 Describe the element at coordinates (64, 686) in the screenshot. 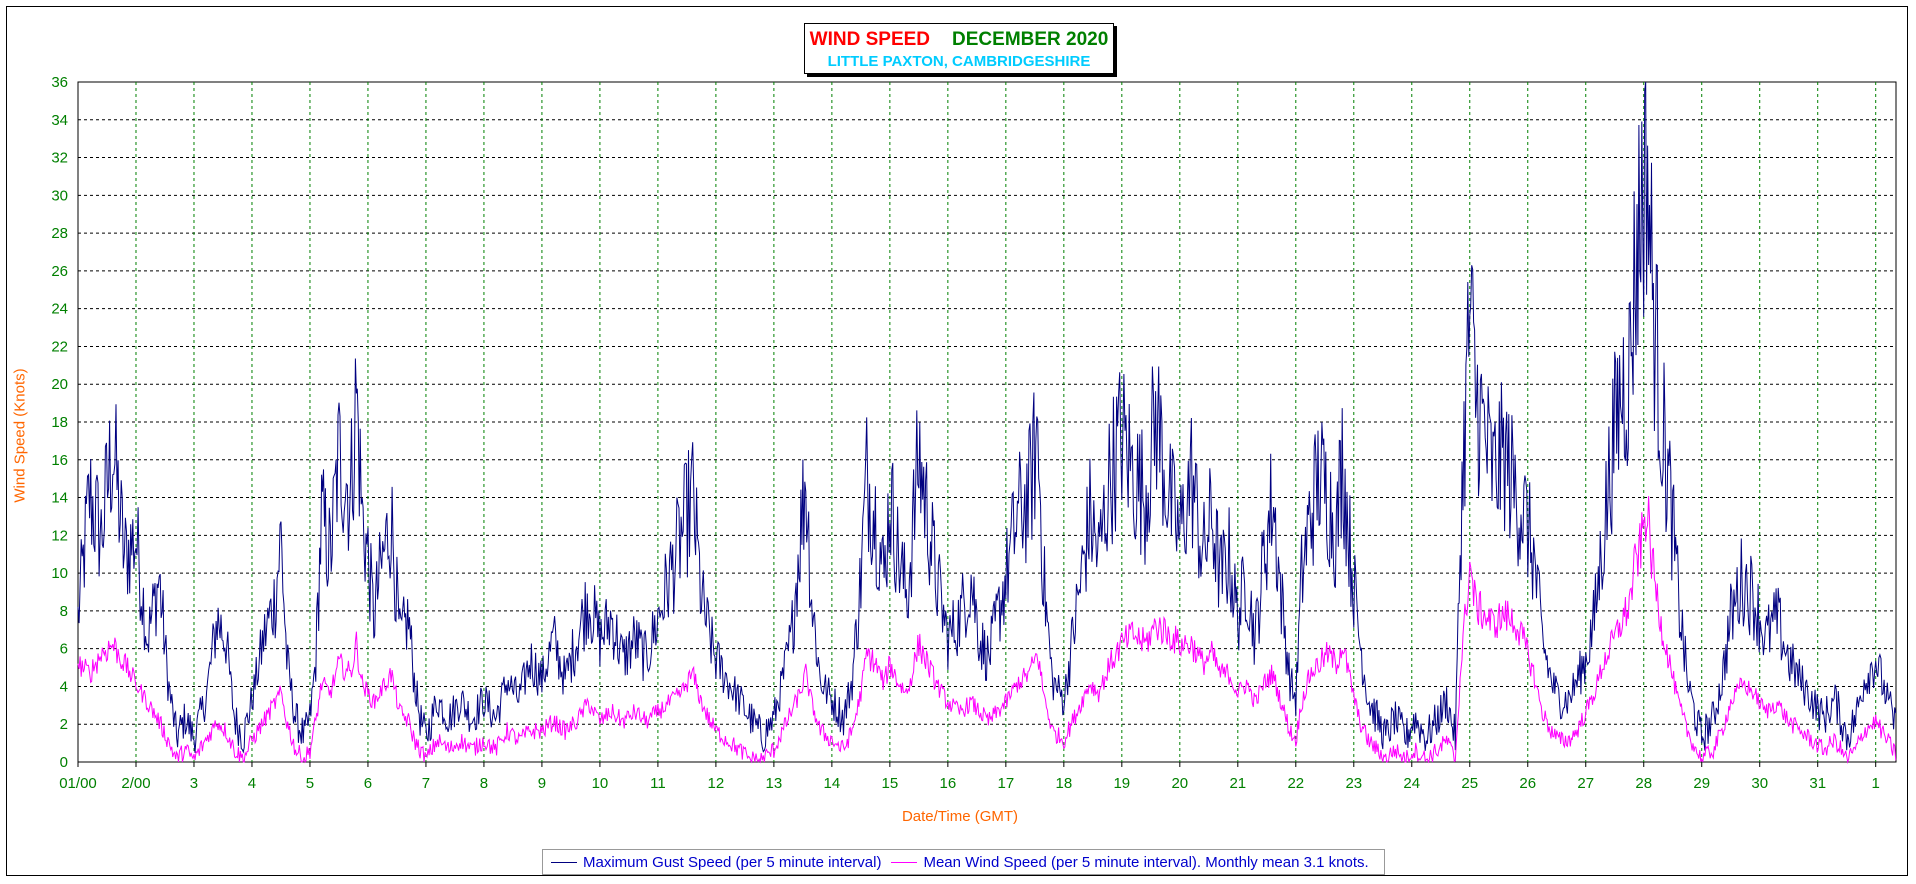

I see `y-tick-label: 4` at that location.